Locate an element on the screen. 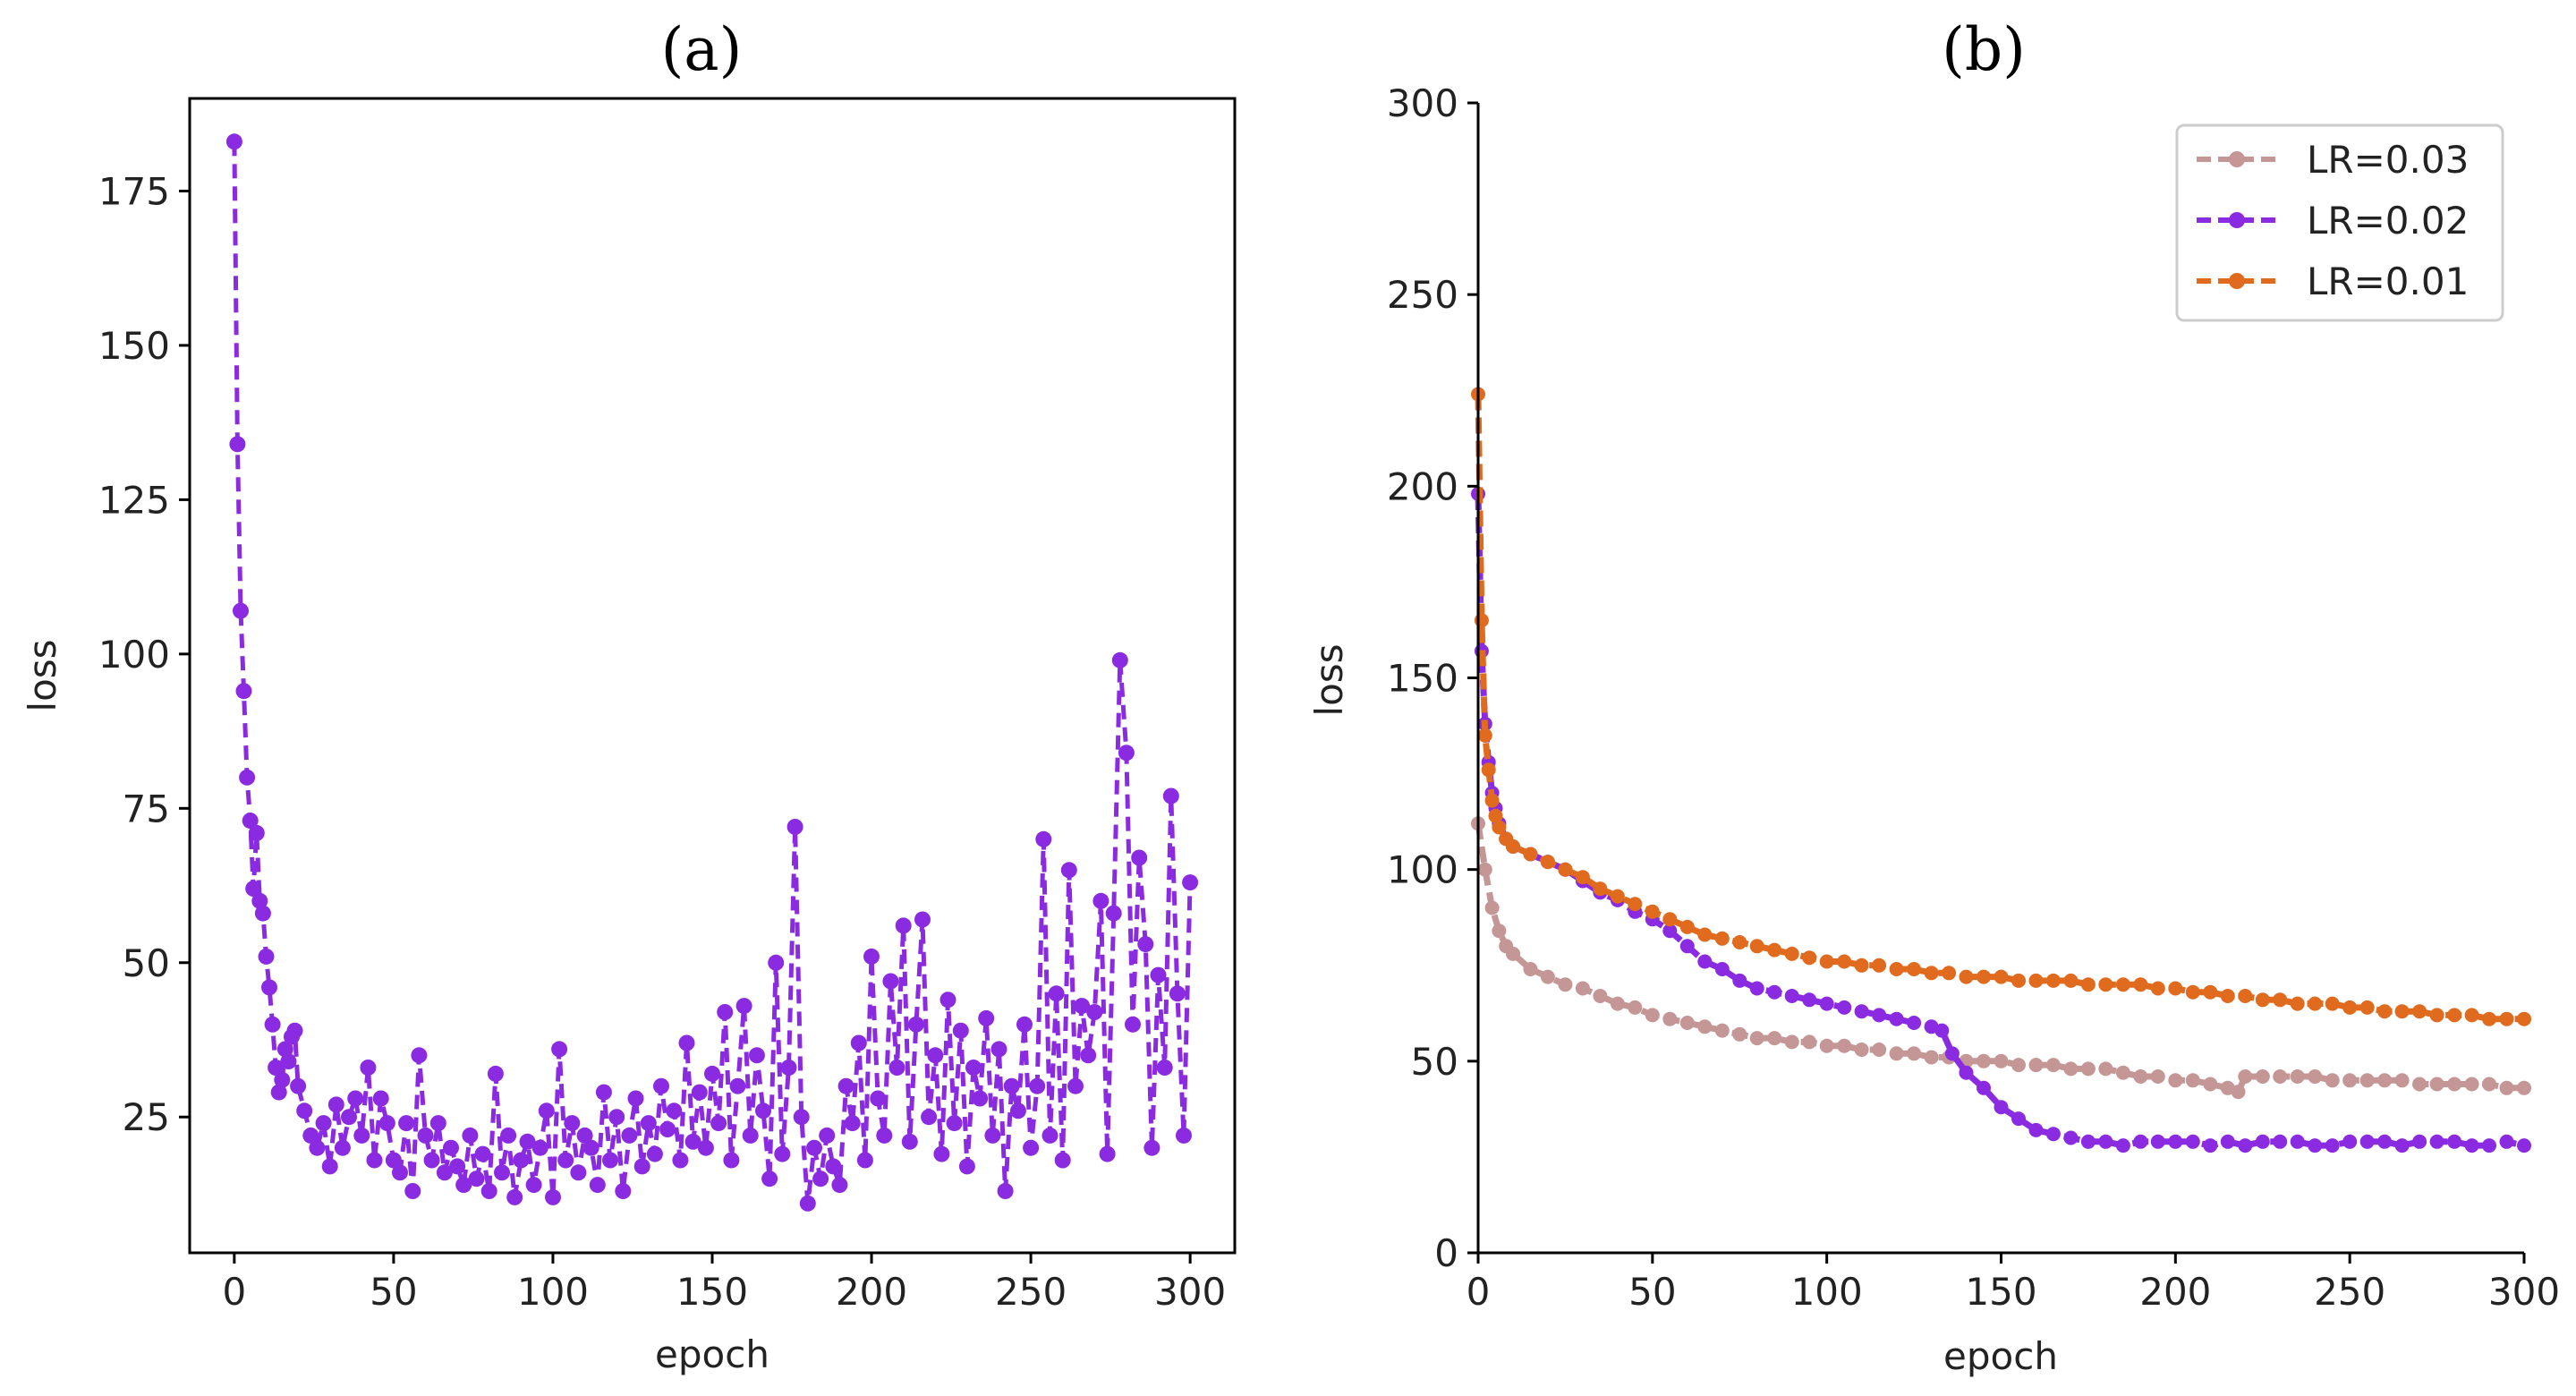 The image size is (2576, 1396). b-x-tick-label-150: 150 is located at coordinates (2000, 1292).